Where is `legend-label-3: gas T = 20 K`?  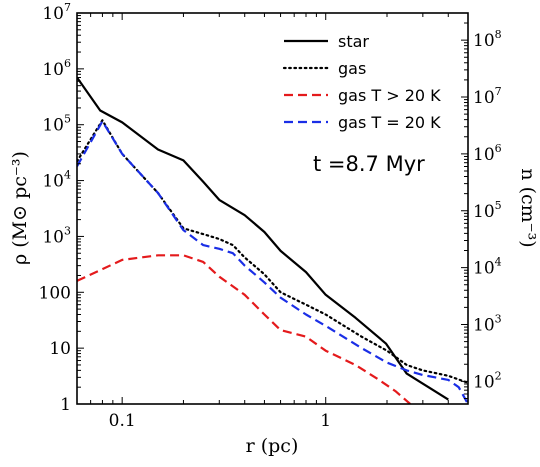
legend-label-3: gas T = 20 K is located at coordinates (389, 122).